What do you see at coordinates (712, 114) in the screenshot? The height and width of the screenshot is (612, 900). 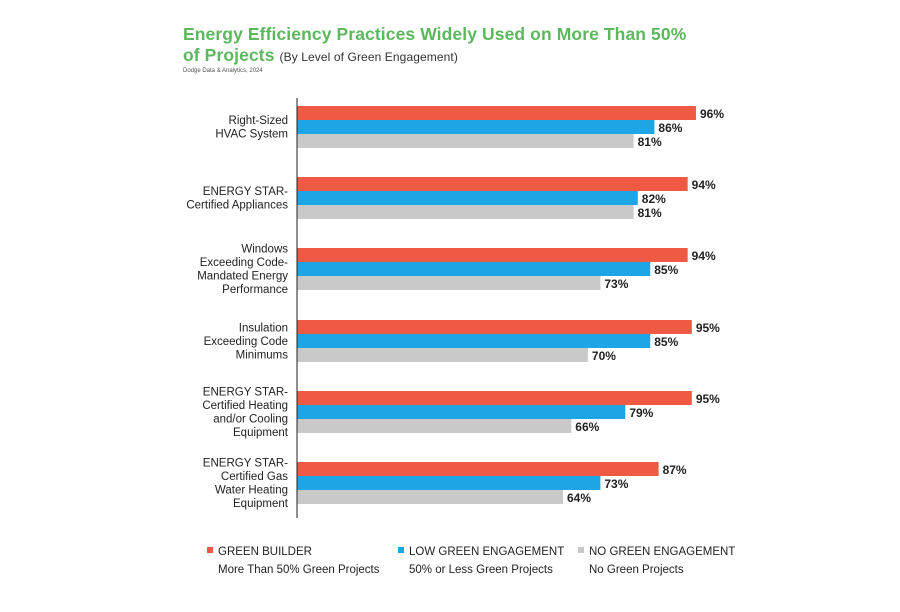 I see `data-label: 96%` at bounding box center [712, 114].